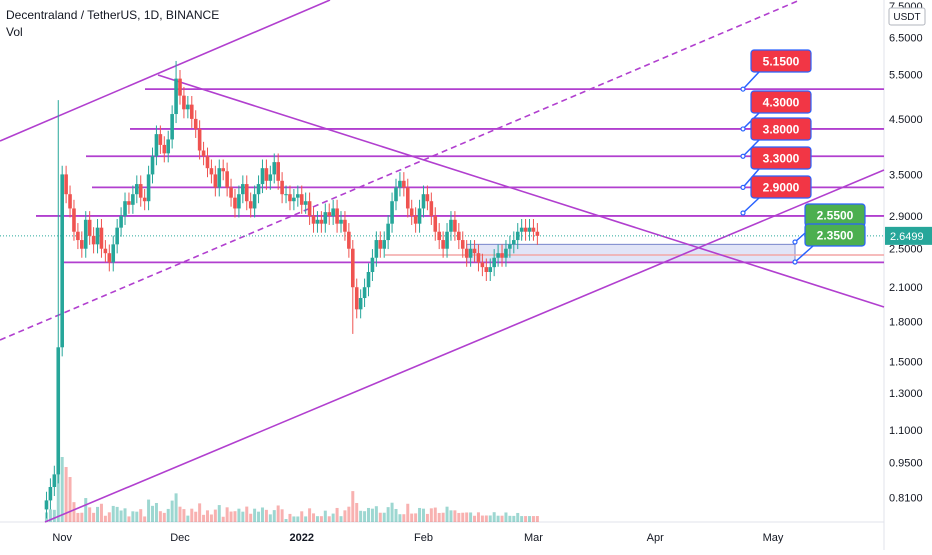 This screenshot has width=932, height=555. What do you see at coordinates (906, 363) in the screenshot?
I see `price-tick-label: 1.5000` at bounding box center [906, 363].